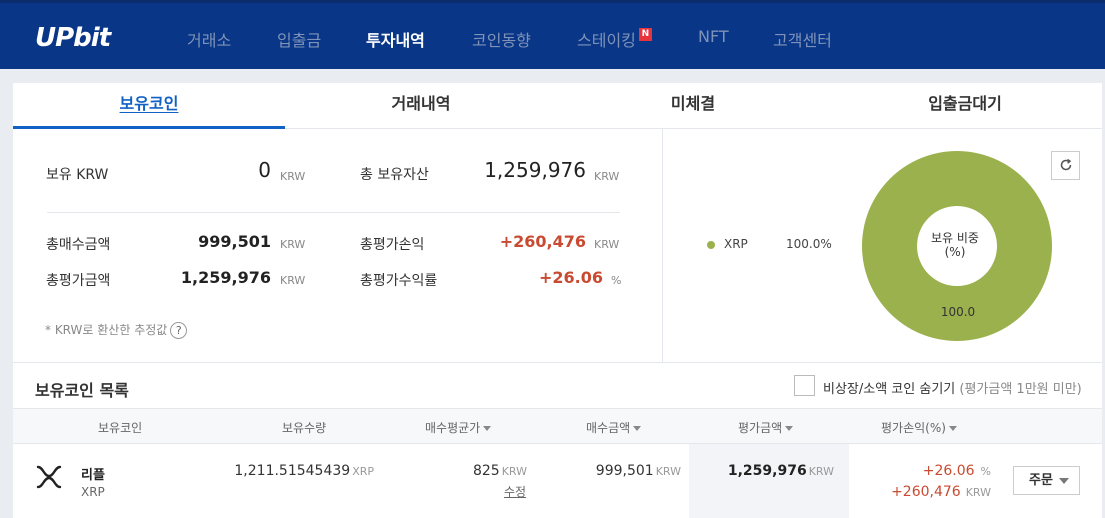 This screenshot has height=518, width=1105. What do you see at coordinates (515, 492) in the screenshot?
I see `edit-avg-price-link: 수정` at bounding box center [515, 492].